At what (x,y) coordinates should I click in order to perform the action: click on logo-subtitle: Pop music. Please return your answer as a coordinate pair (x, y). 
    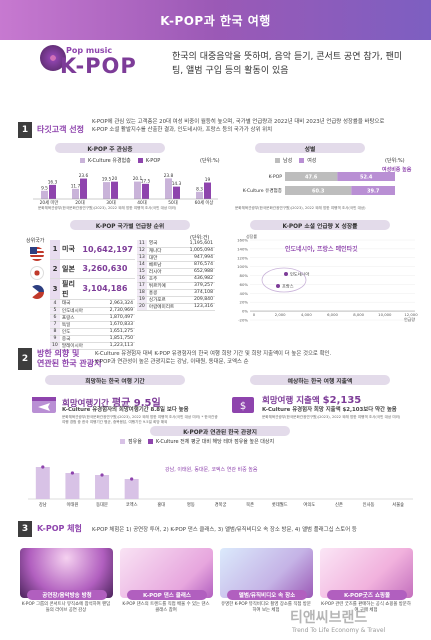
    Looking at the image, I should click on (89, 50).